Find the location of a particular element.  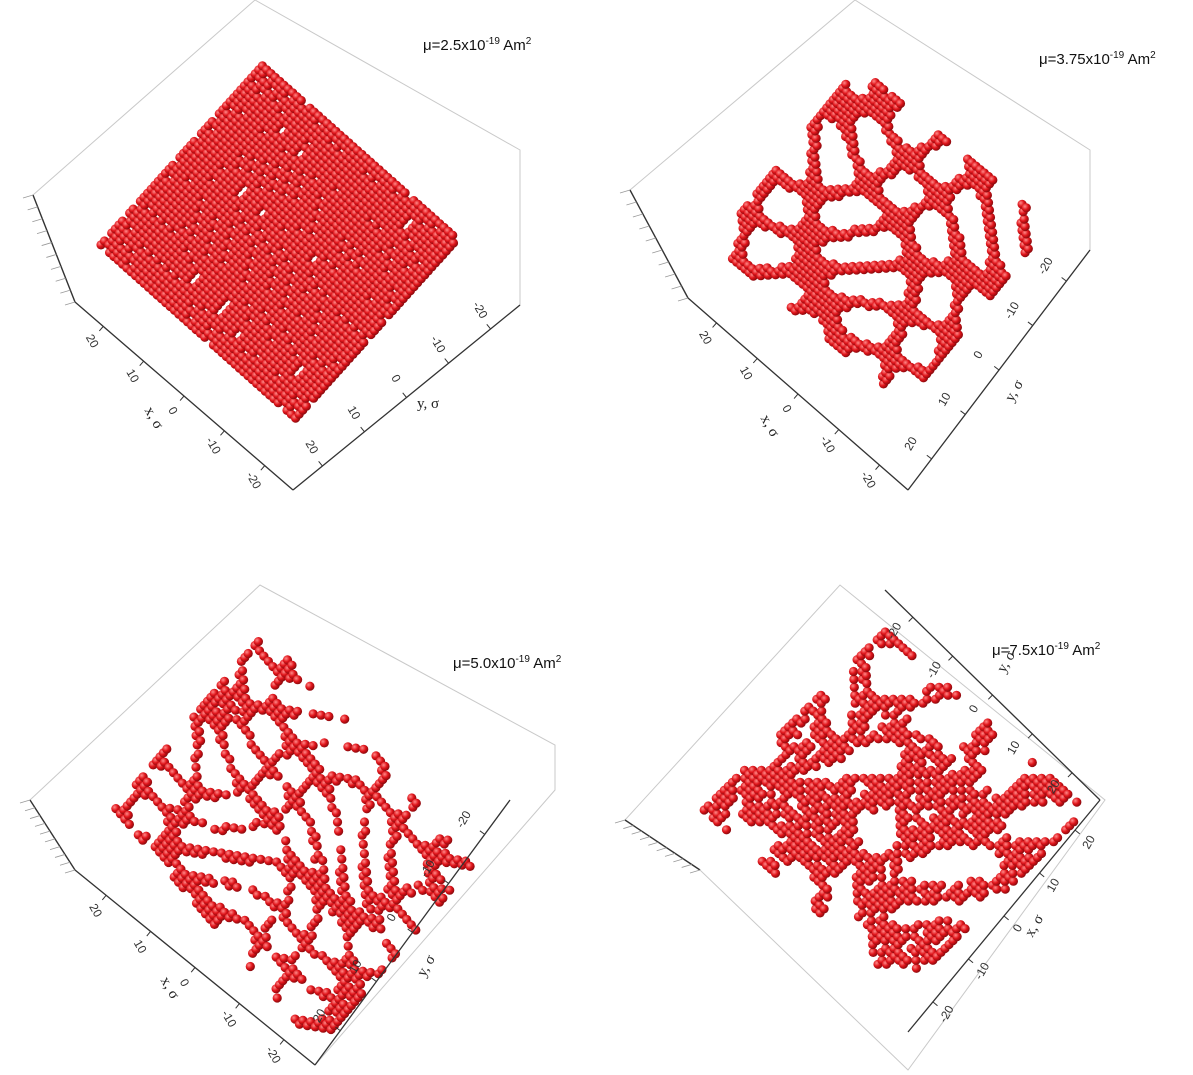

mu-unit-exponent: 2 is located at coordinates (558, 659).